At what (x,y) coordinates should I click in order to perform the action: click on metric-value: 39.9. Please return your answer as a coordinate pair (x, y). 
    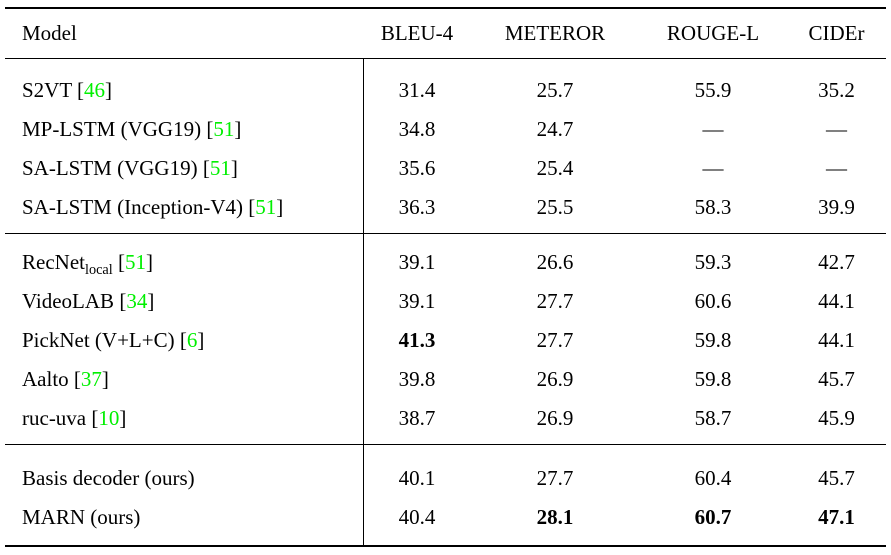
    Looking at the image, I should click on (836, 207).